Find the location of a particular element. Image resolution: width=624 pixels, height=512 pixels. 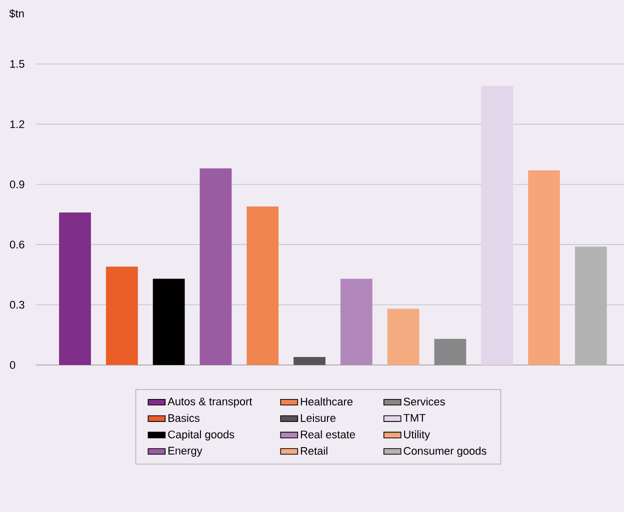

y-tick-label: 0.9 is located at coordinates (17, 184).